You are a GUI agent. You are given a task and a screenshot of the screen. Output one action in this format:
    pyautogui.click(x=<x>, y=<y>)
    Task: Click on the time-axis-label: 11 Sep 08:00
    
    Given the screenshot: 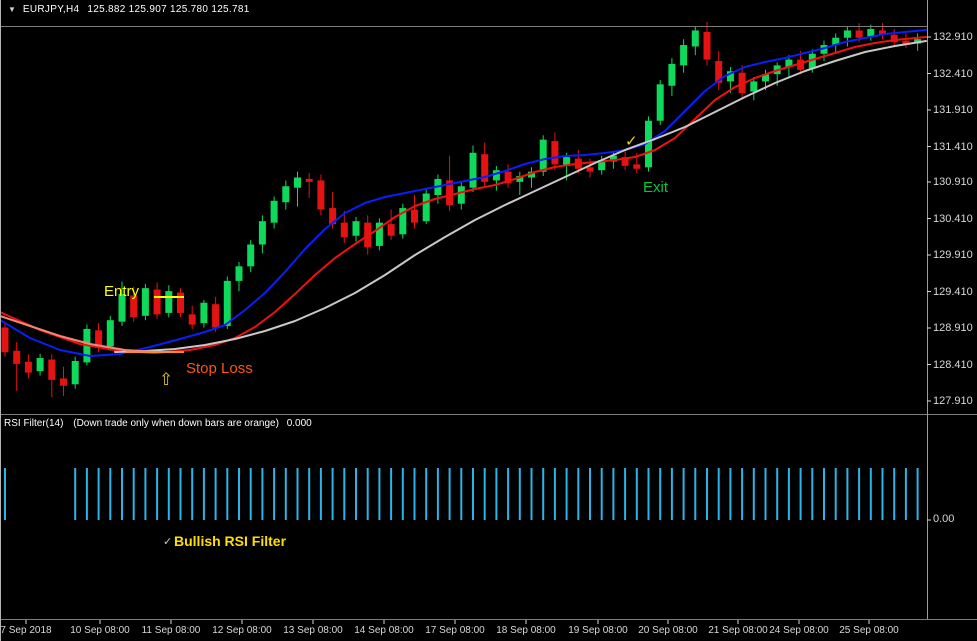 What is the action you would take?
    pyautogui.click(x=171, y=630)
    